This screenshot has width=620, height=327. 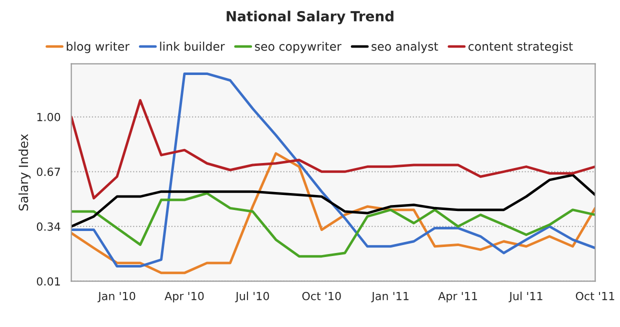 I want to click on legend-label: content strategist, so click(x=520, y=48).